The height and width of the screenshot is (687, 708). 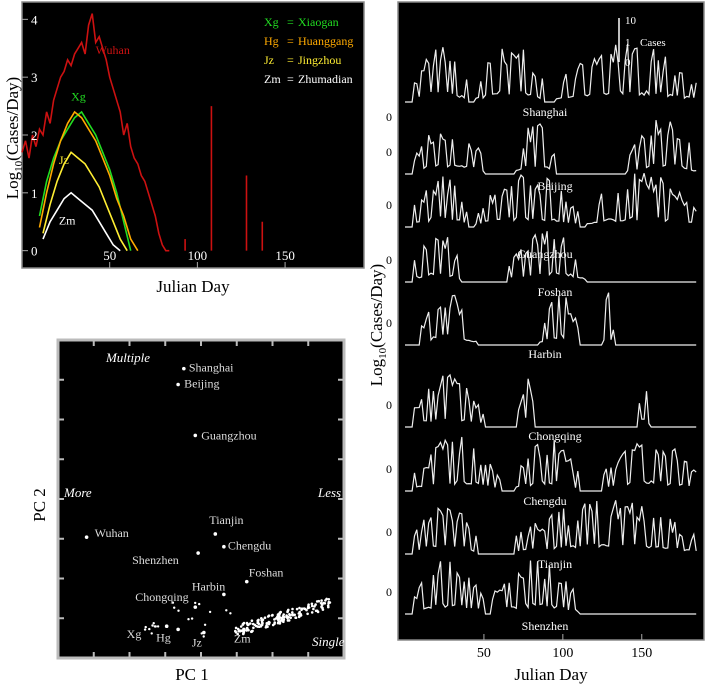 What do you see at coordinates (127, 357) in the screenshot?
I see `bl-corner-multiple: Multiple` at bounding box center [127, 357].